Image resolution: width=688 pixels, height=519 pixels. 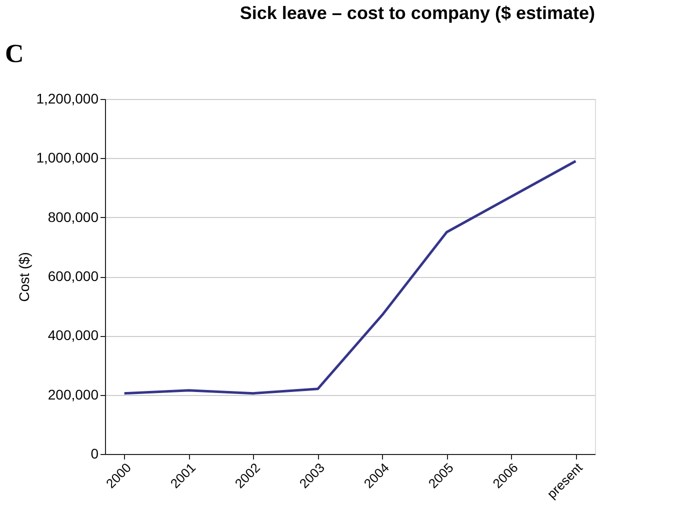 What do you see at coordinates (24, 277) in the screenshot?
I see `y-axis-title: Cost ($)` at bounding box center [24, 277].